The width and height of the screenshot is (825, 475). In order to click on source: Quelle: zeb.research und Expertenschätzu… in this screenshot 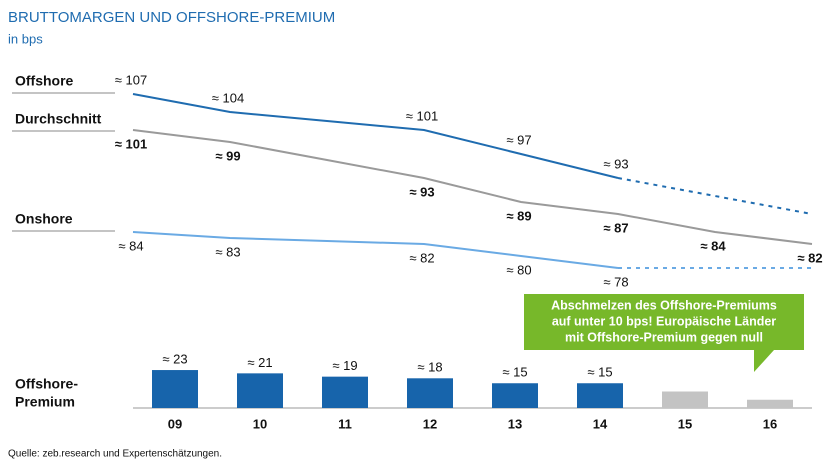, I will do `click(115, 454)`.